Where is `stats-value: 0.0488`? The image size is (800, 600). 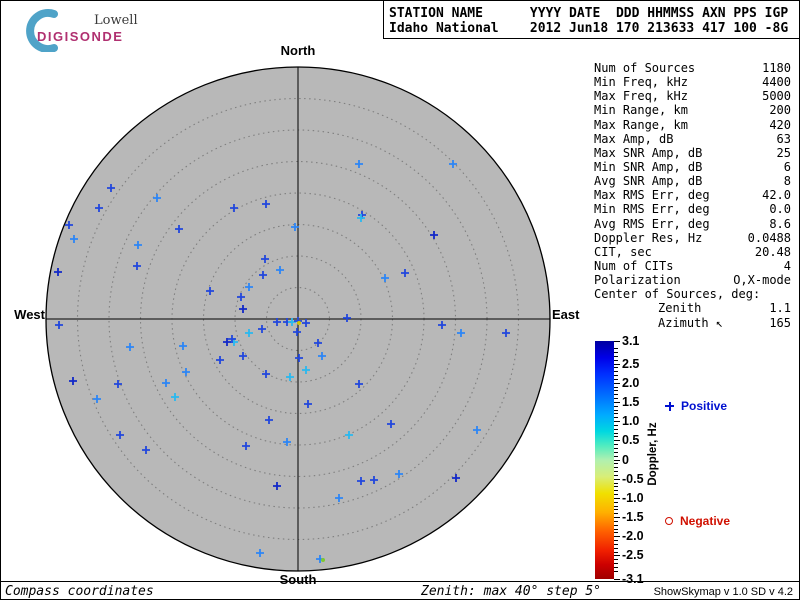 stats-value: 0.0488 is located at coordinates (769, 237).